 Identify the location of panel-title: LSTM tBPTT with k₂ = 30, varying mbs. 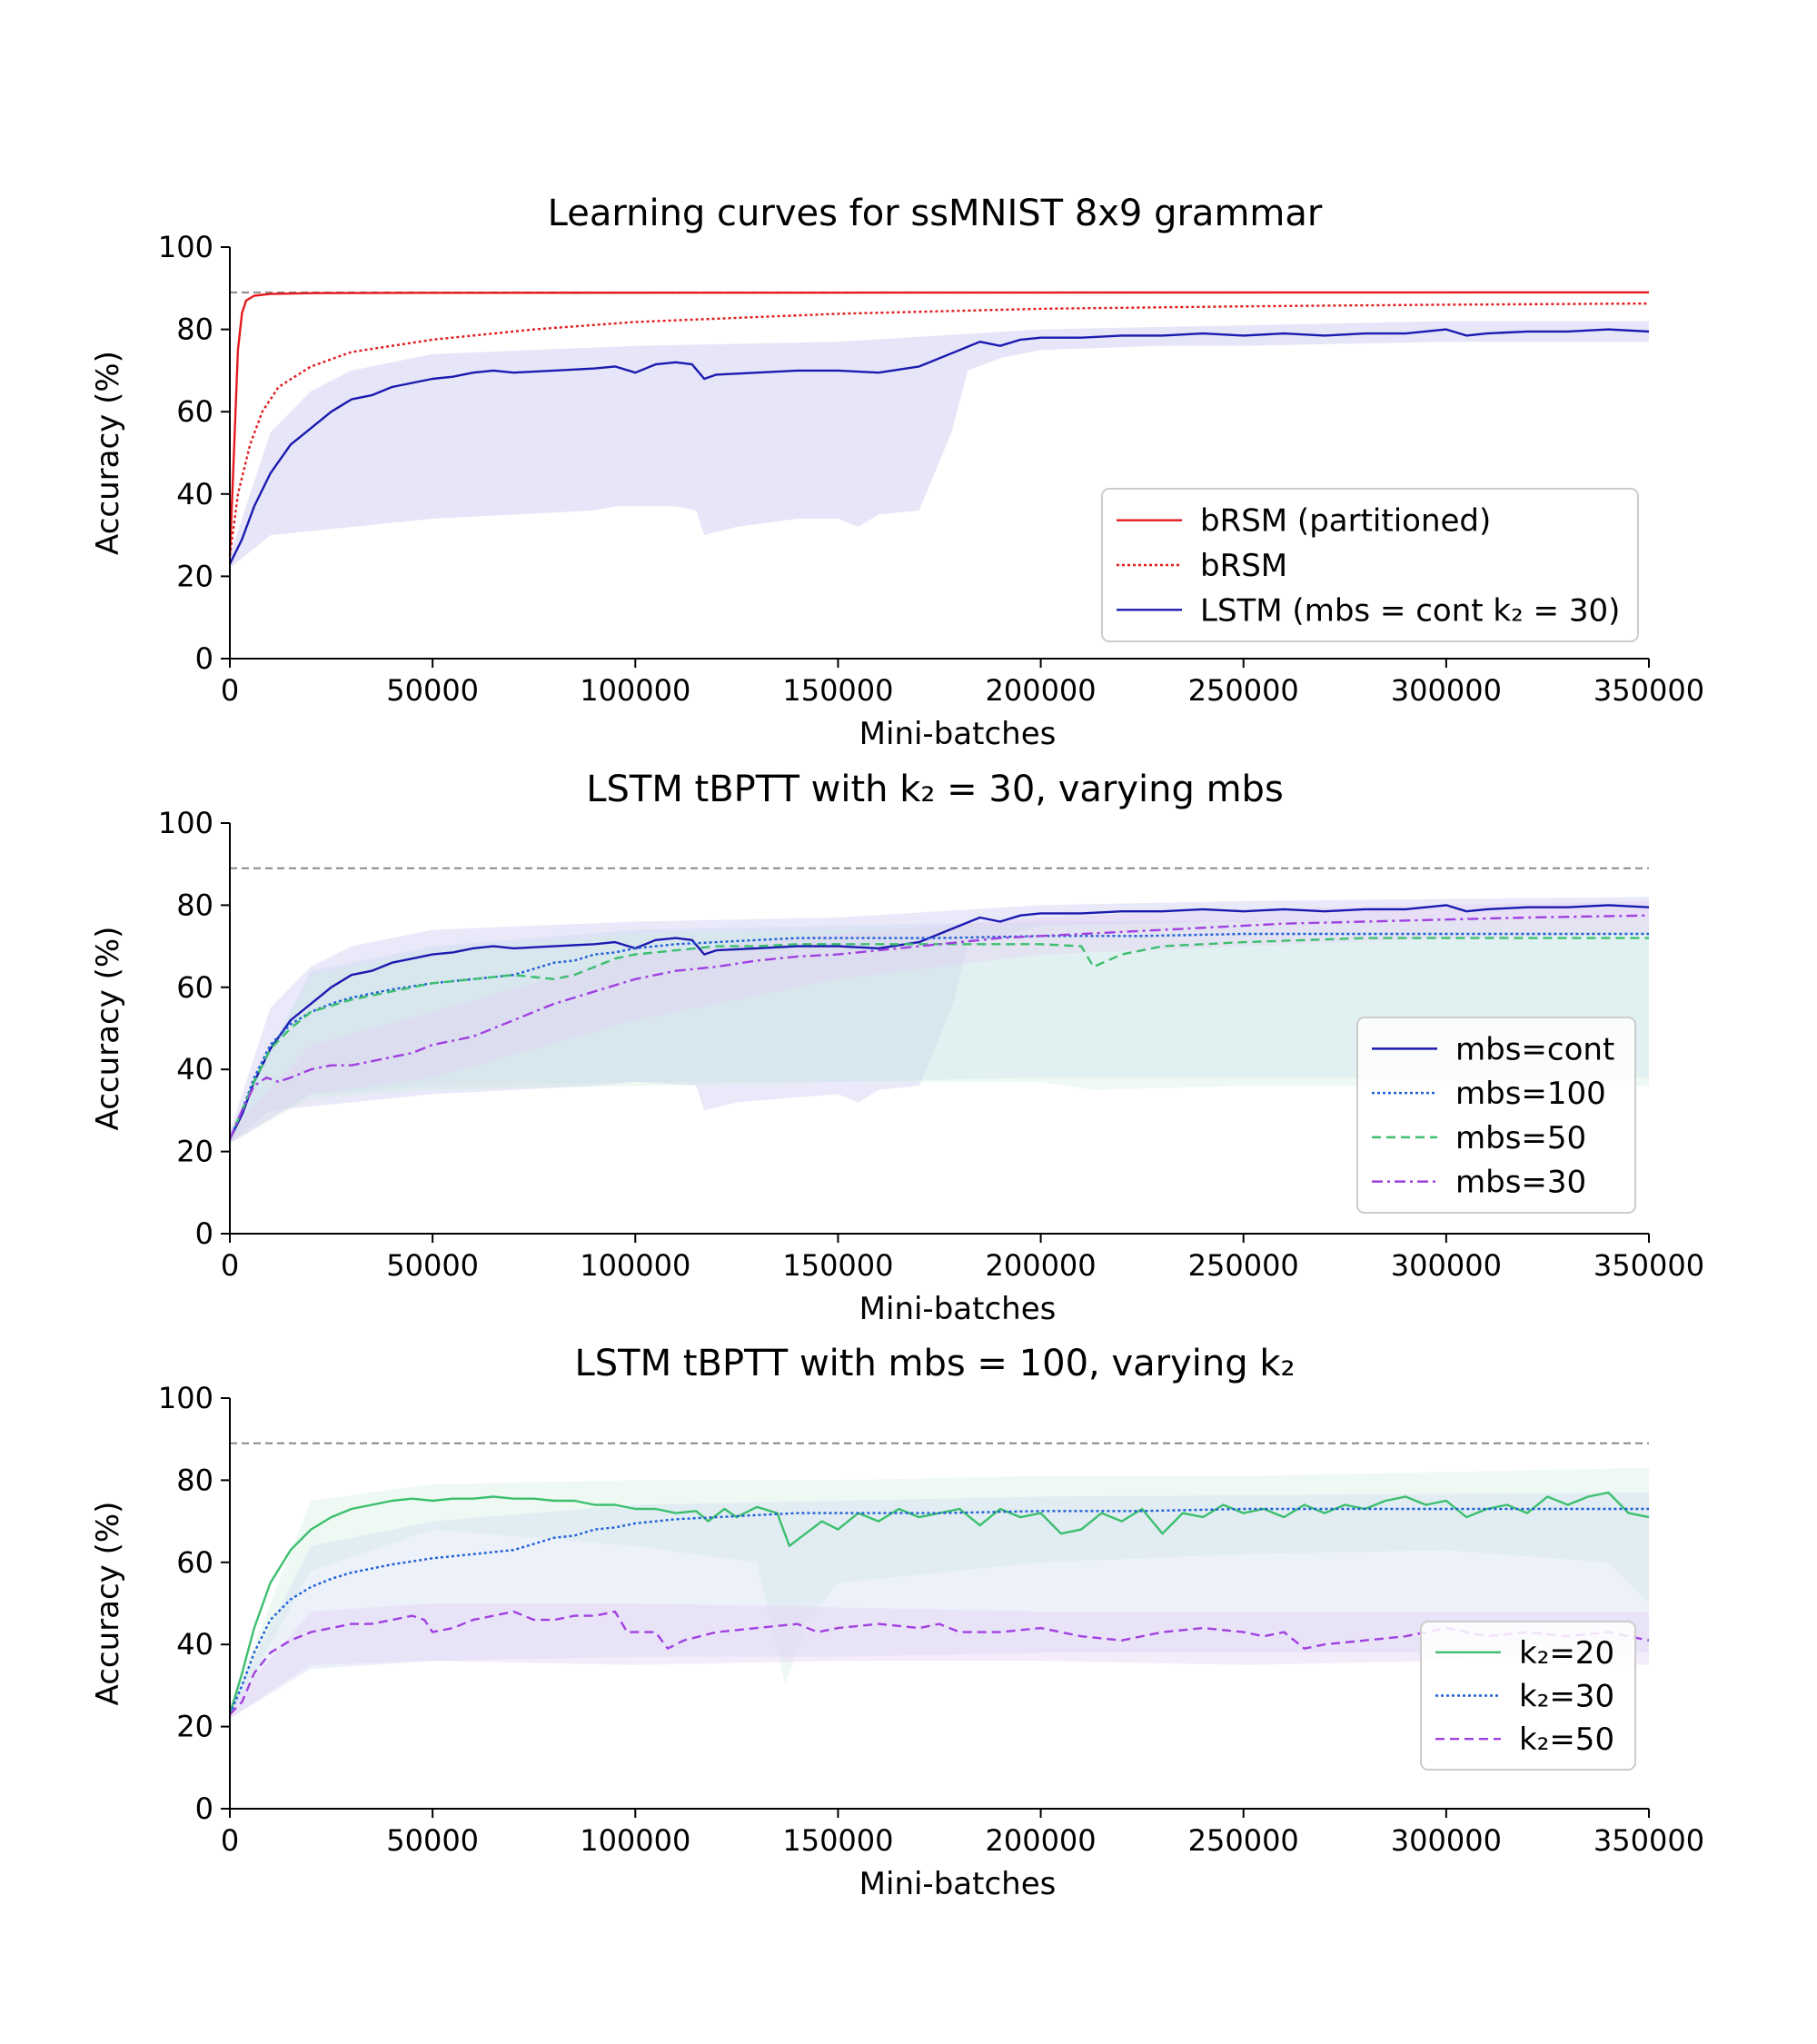
(935, 790).